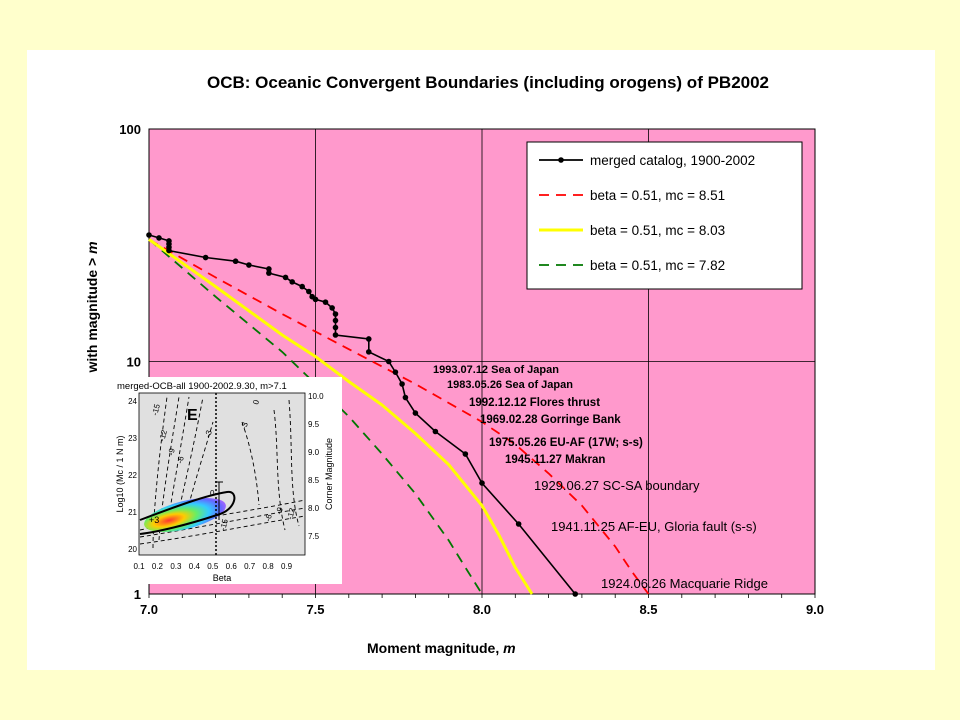 The image size is (960, 720). Describe the element at coordinates (684, 583) in the screenshot. I see `event-annotation: 1924.06.26 Macquarie Ridge` at that location.